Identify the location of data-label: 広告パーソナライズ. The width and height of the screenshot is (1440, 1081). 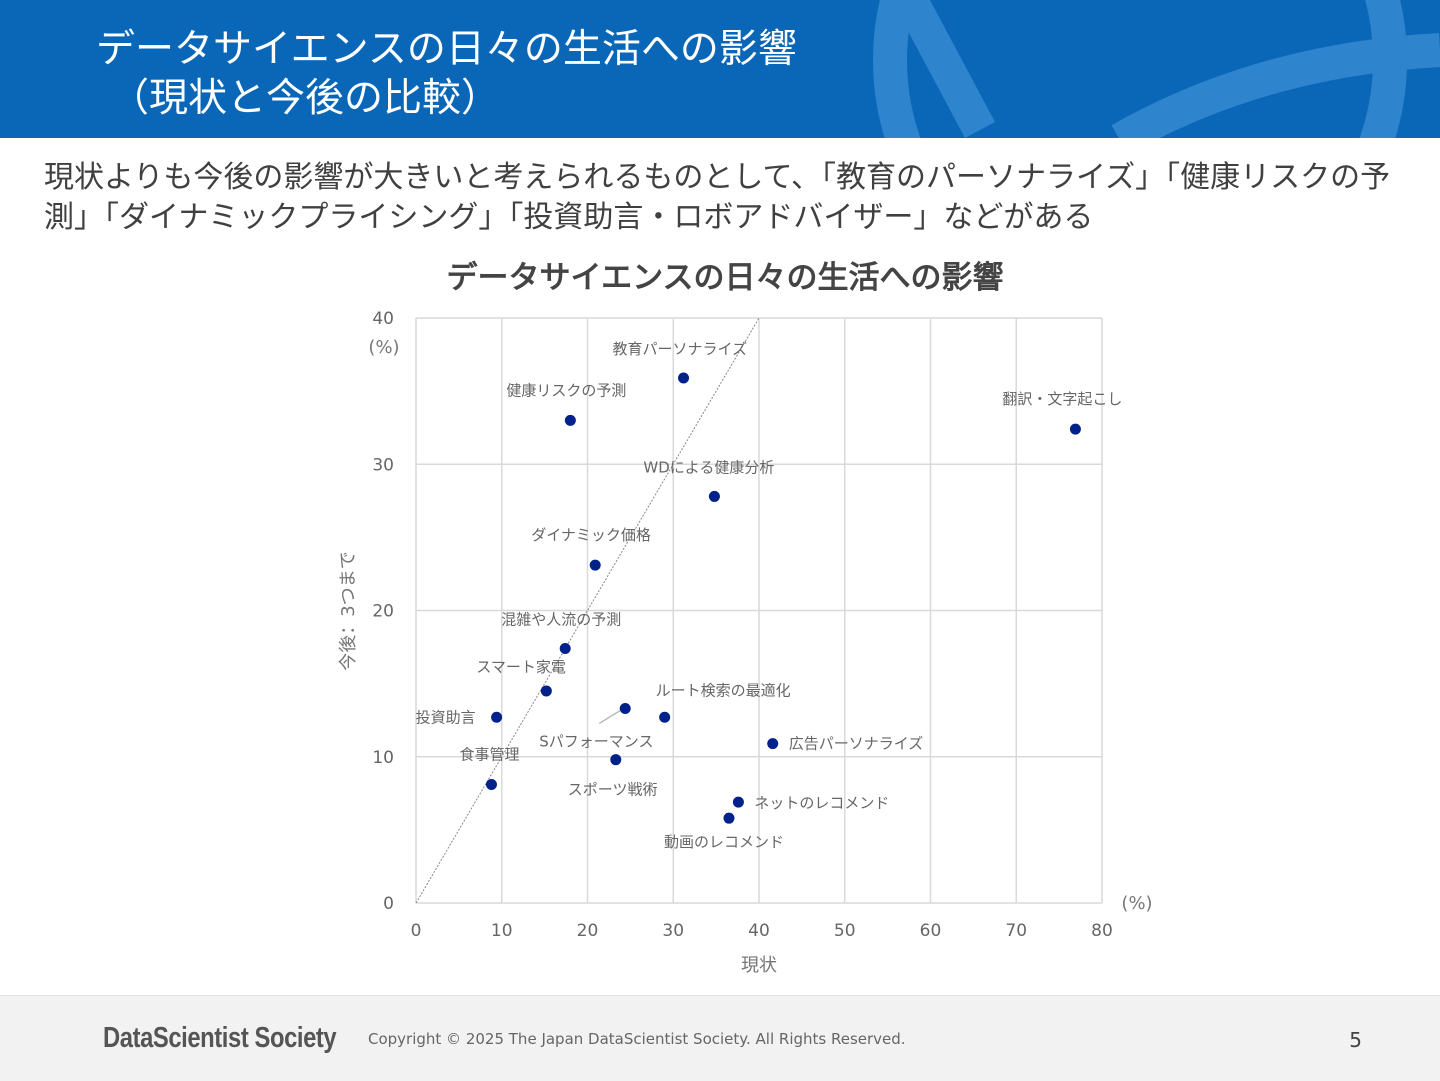
(856, 744).